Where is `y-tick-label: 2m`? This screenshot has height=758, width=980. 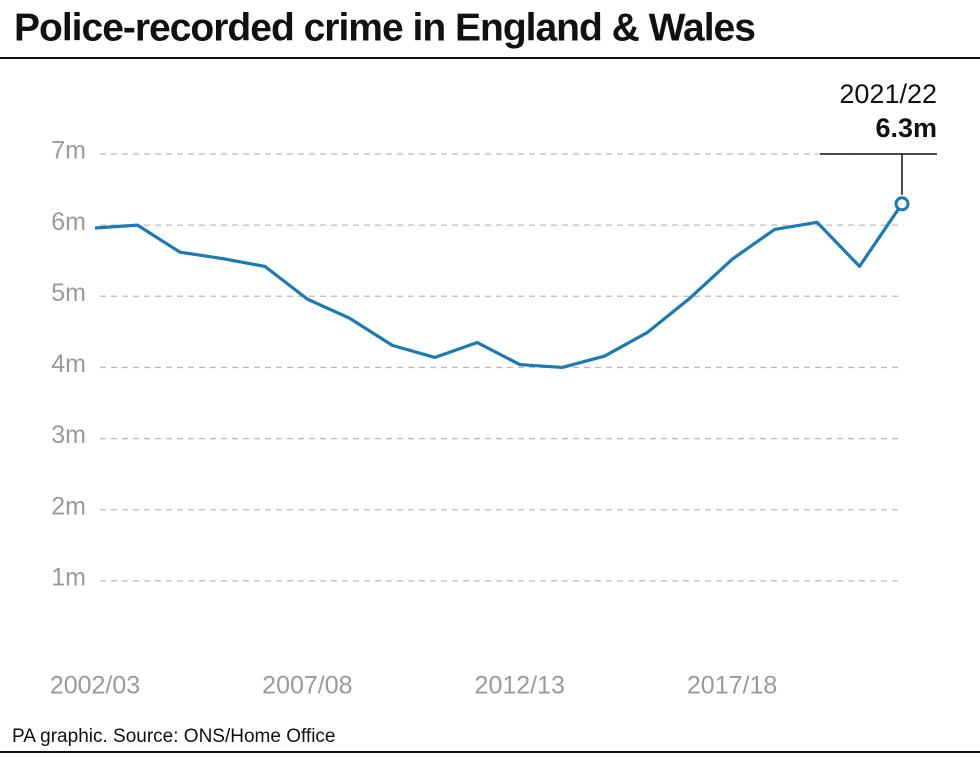 y-tick-label: 2m is located at coordinates (68, 506).